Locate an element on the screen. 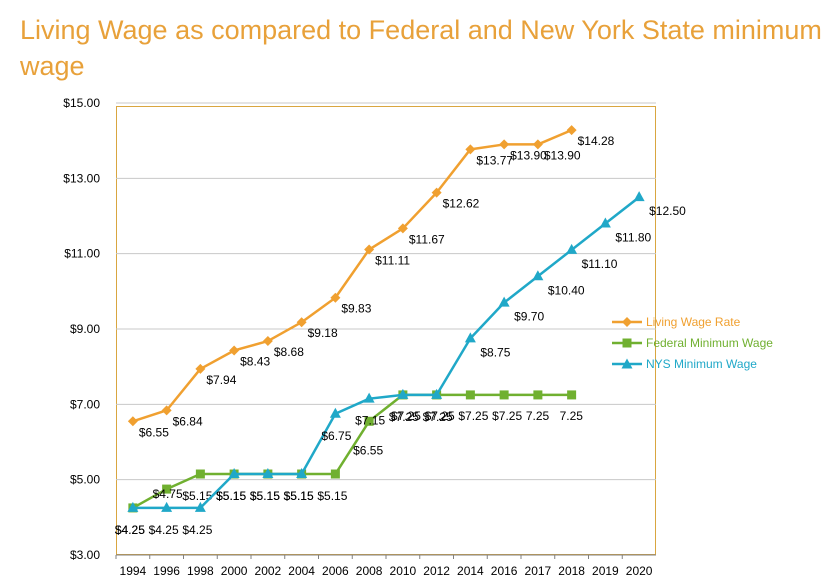 The width and height of the screenshot is (838, 579). legend-item: Living Wage Rate is located at coordinates (692, 321).